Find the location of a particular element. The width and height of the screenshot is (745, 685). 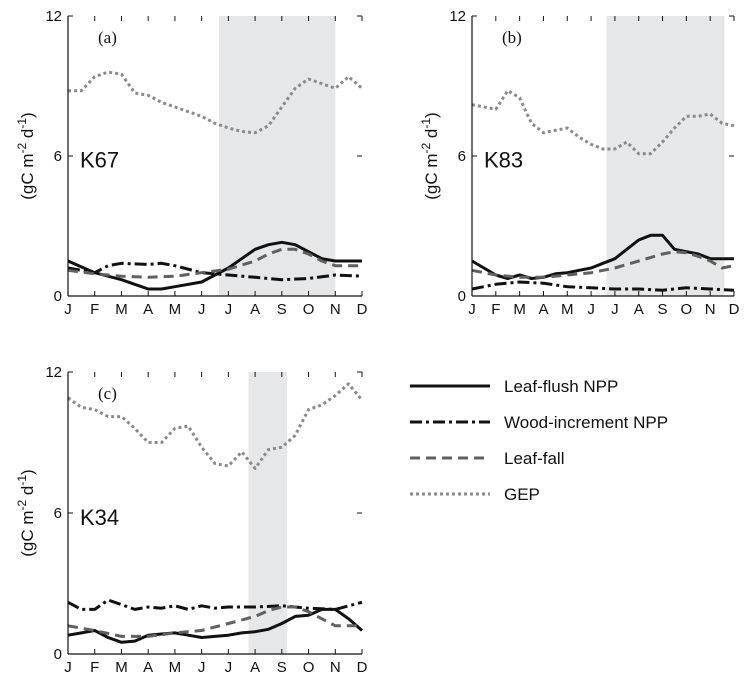

panel-tag: (a) is located at coordinates (107, 37).